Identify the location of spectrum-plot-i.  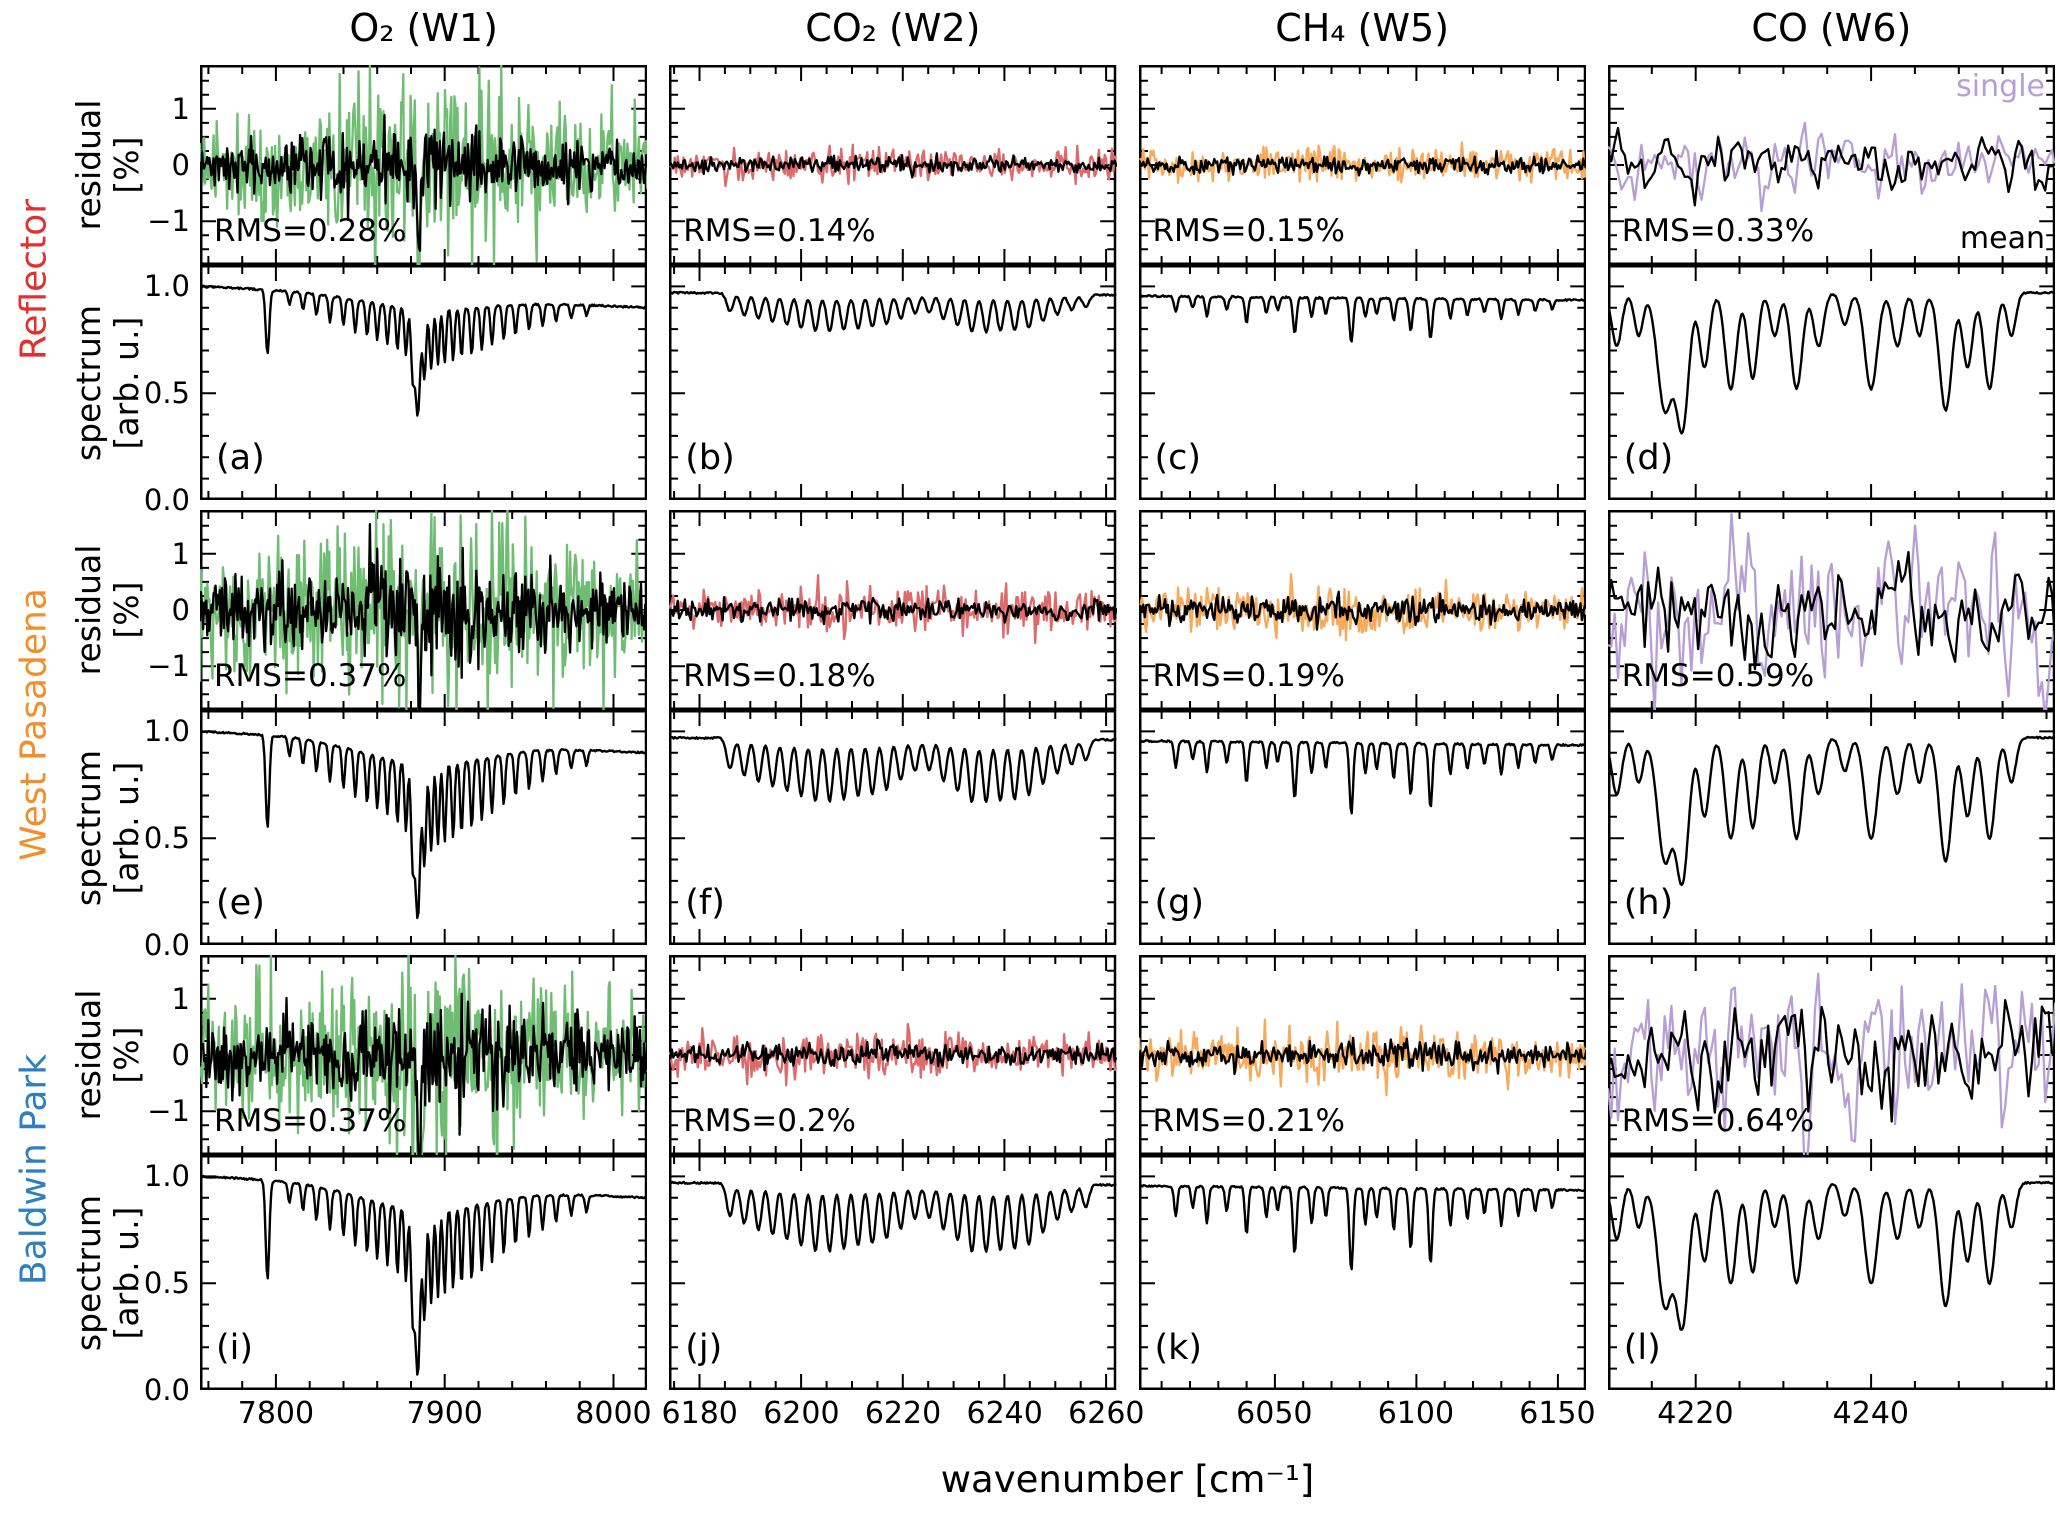
(424, 1272).